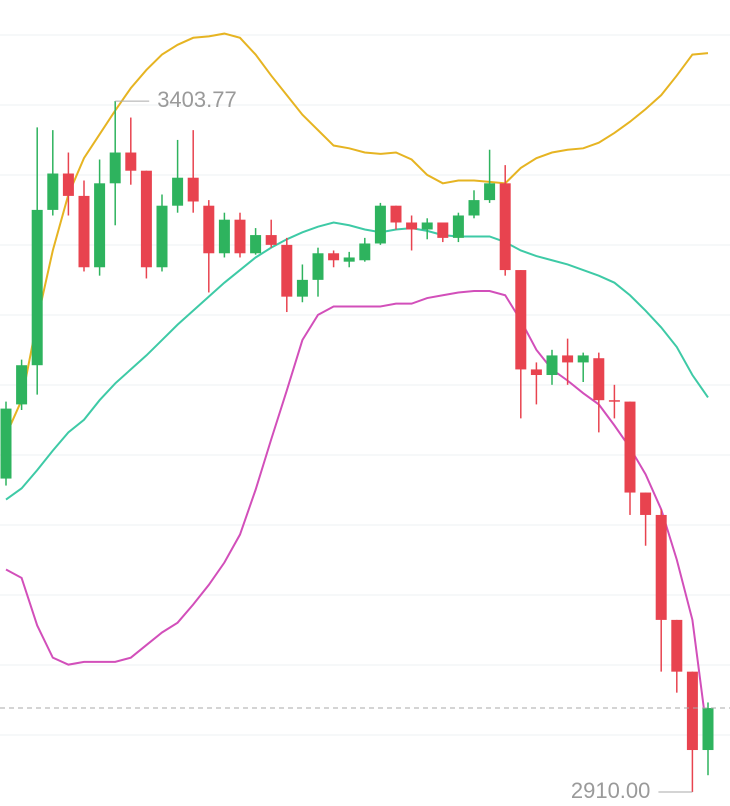 The image size is (730, 806). Describe the element at coordinates (197, 99) in the screenshot. I see `annotation-label: 3403.77` at that location.